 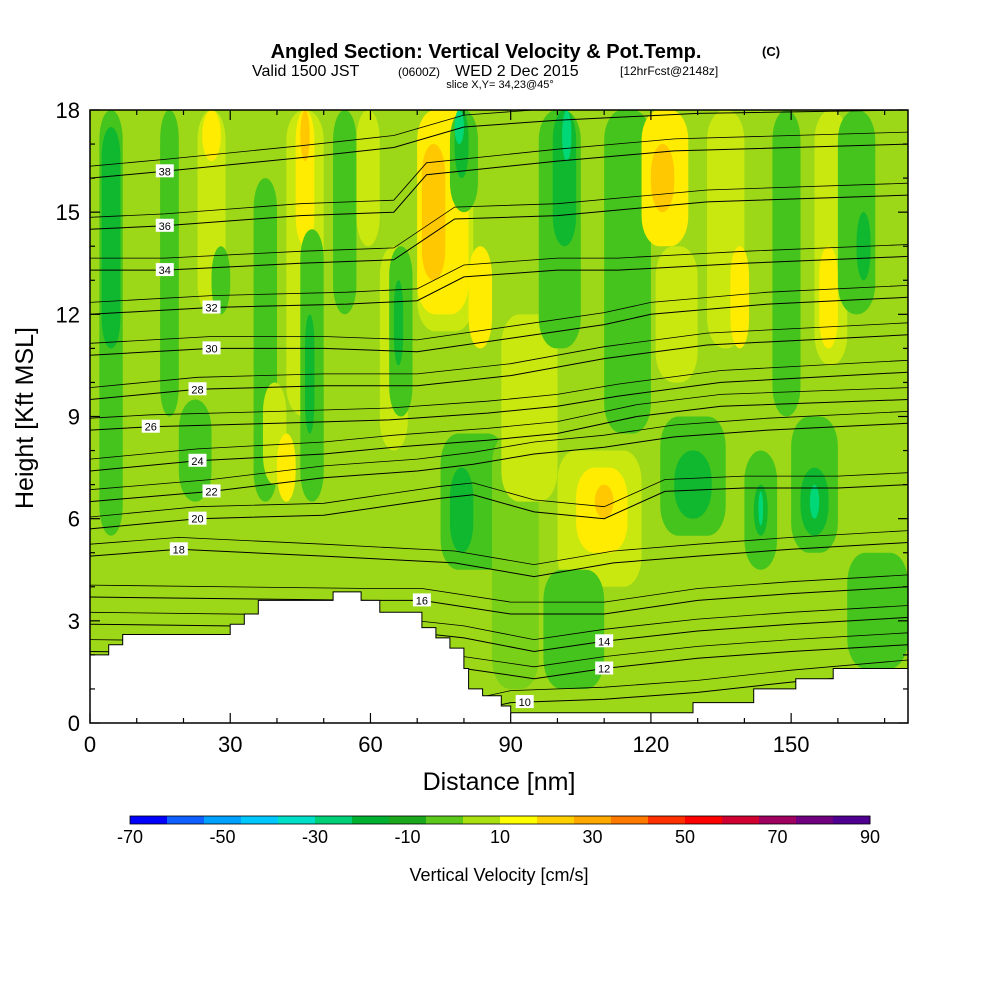 What do you see at coordinates (74, 519) in the screenshot?
I see `y-tick-label: 6` at bounding box center [74, 519].